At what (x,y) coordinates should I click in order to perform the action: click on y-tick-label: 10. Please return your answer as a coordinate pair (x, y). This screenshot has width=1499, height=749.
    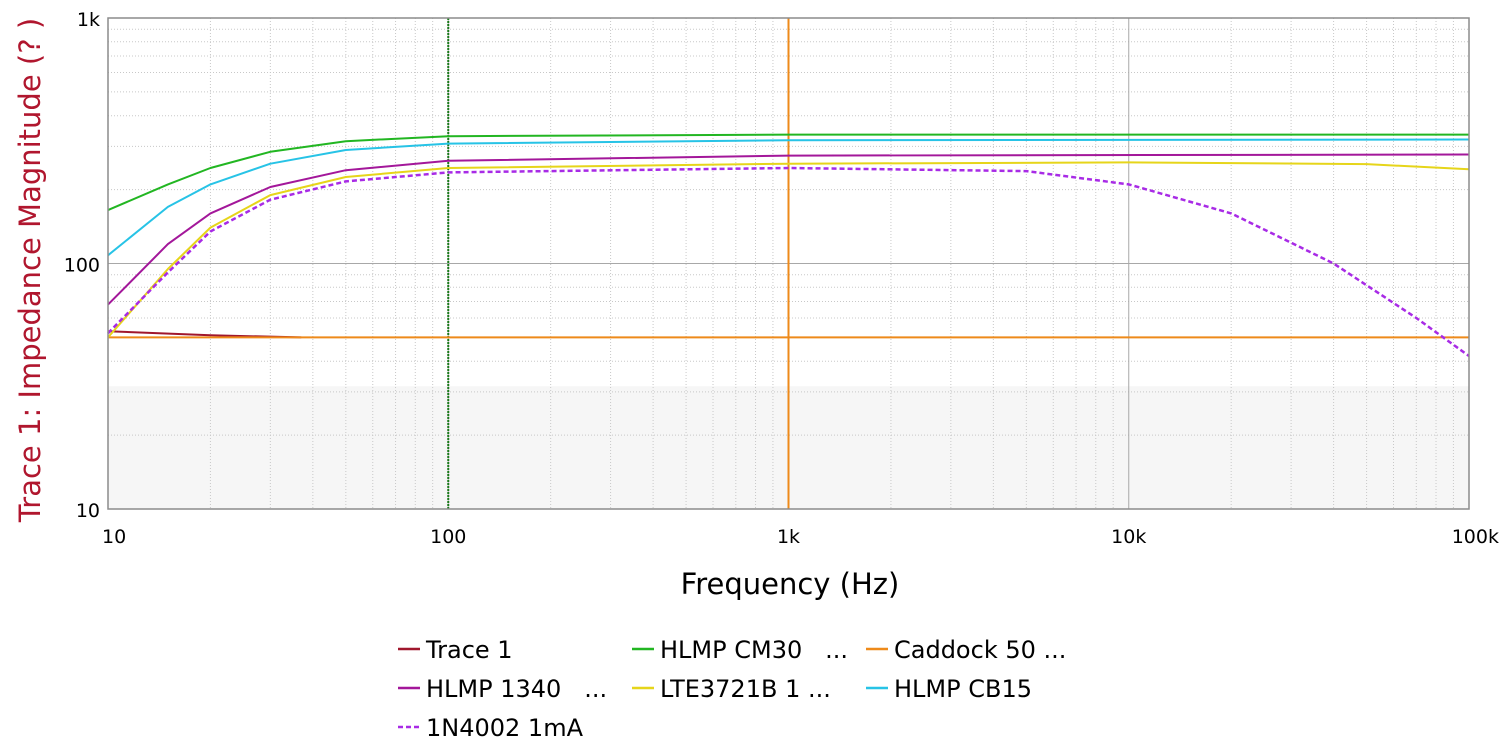
    Looking at the image, I should click on (88, 511).